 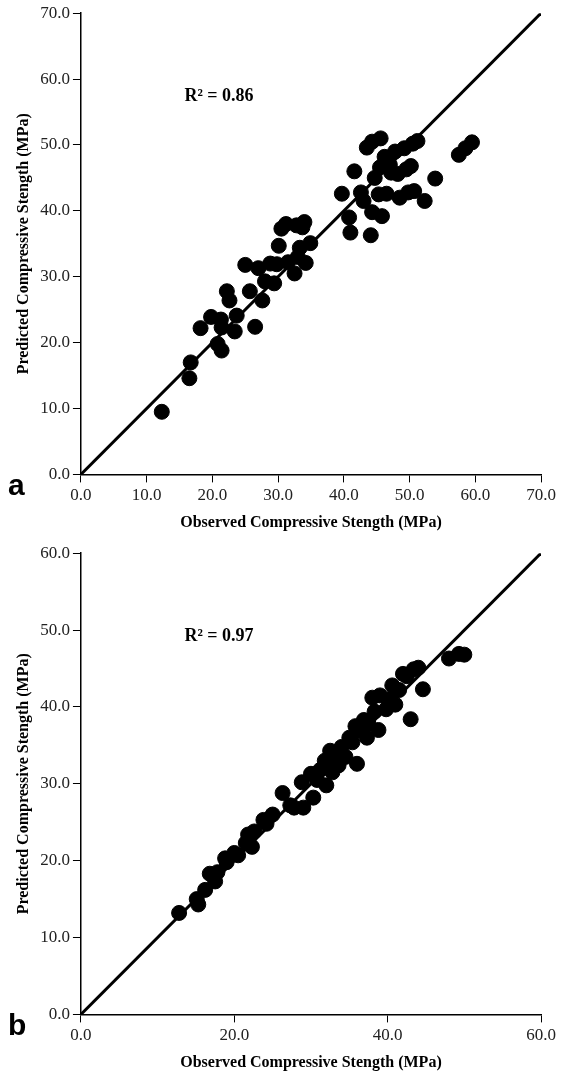 I want to click on annotation: R² = 0.97, so click(x=219, y=634).